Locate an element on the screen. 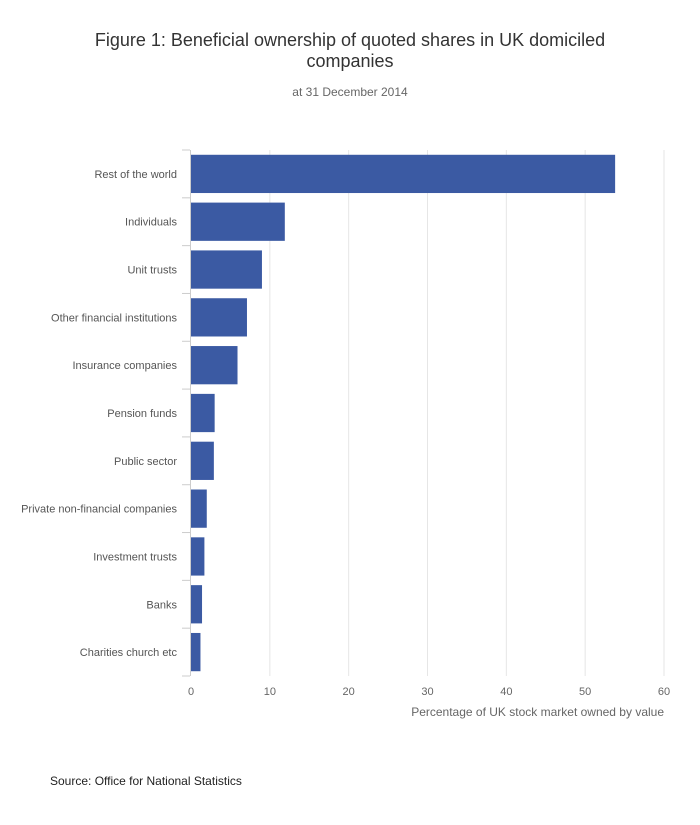 The width and height of the screenshot is (700, 825). category-label: Rest of the world is located at coordinates (135, 175).